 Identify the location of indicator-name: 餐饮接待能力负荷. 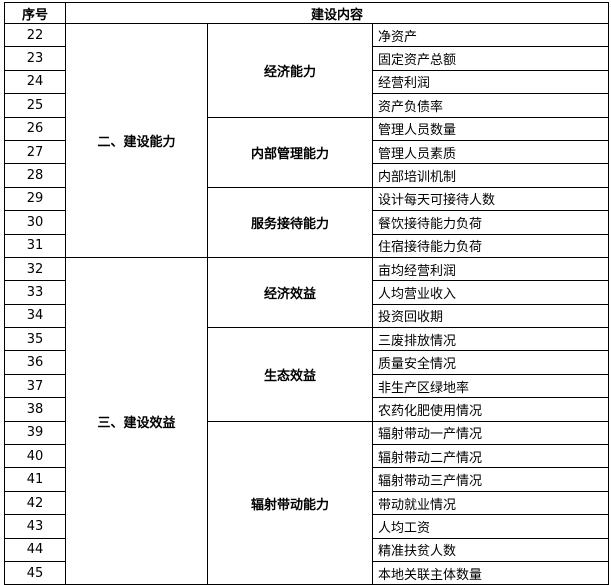
(490, 222).